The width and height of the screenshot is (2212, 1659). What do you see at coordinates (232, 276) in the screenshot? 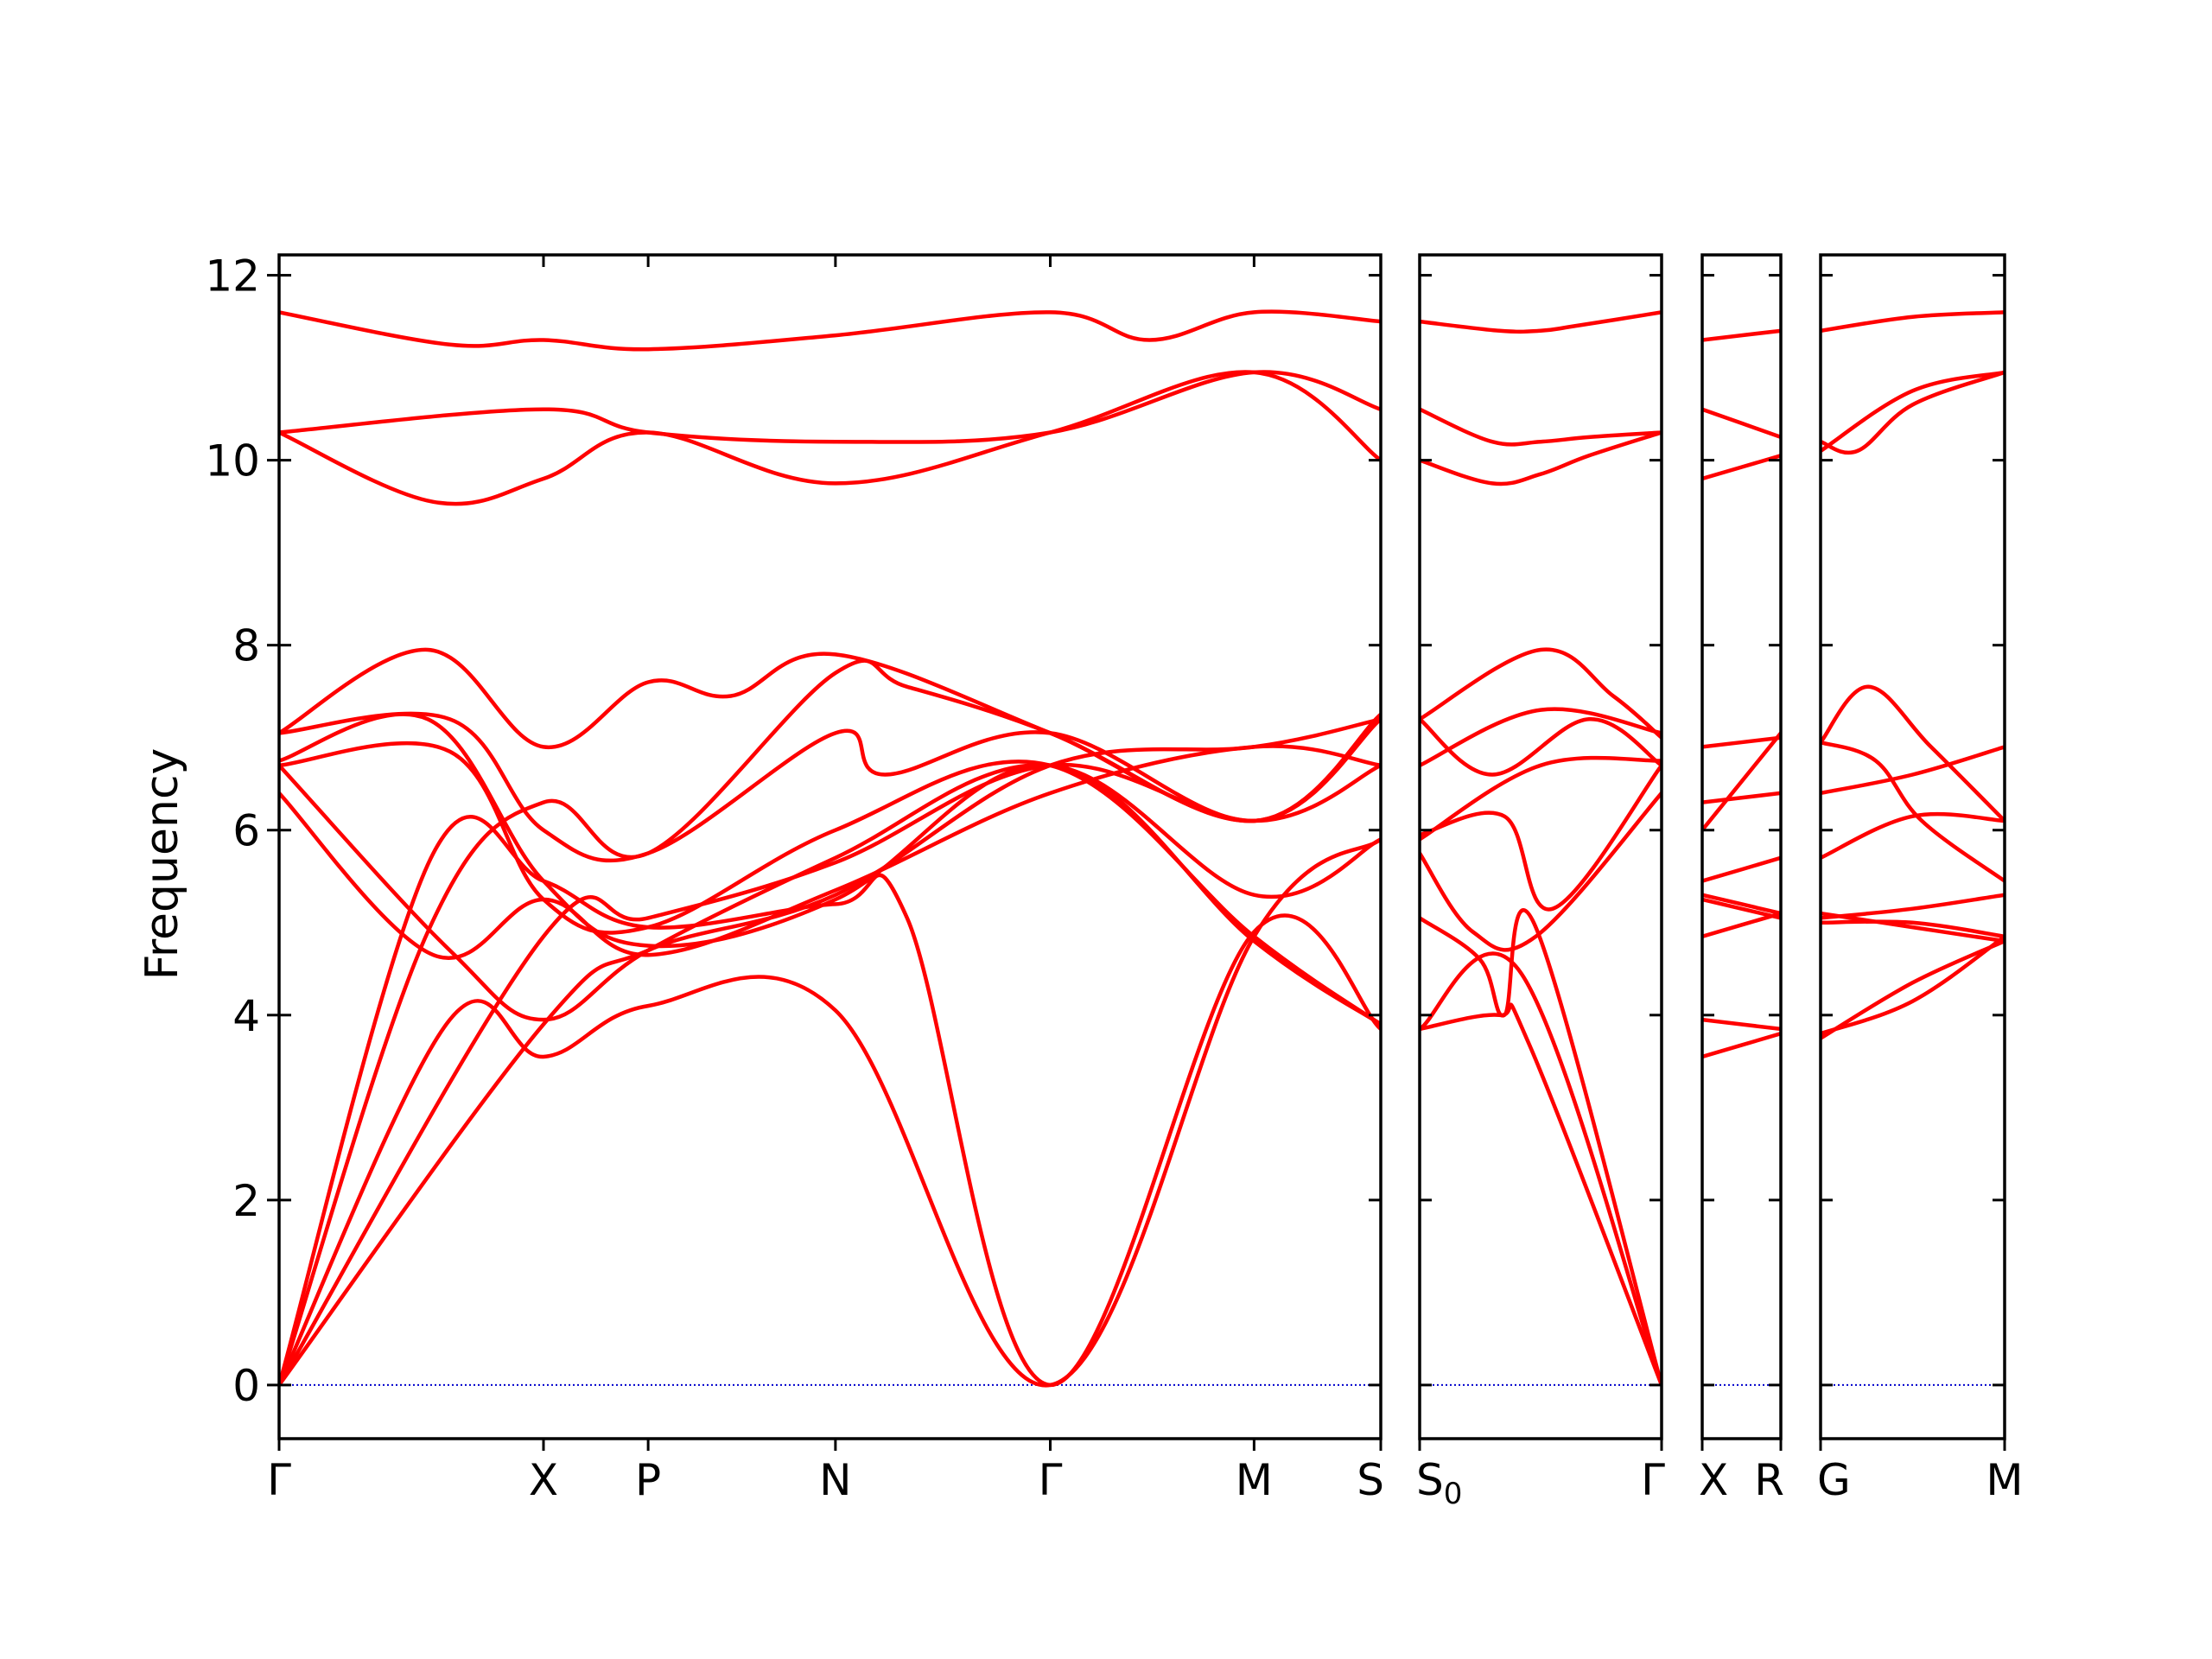
I see `y-tick-label: 12` at bounding box center [232, 276].